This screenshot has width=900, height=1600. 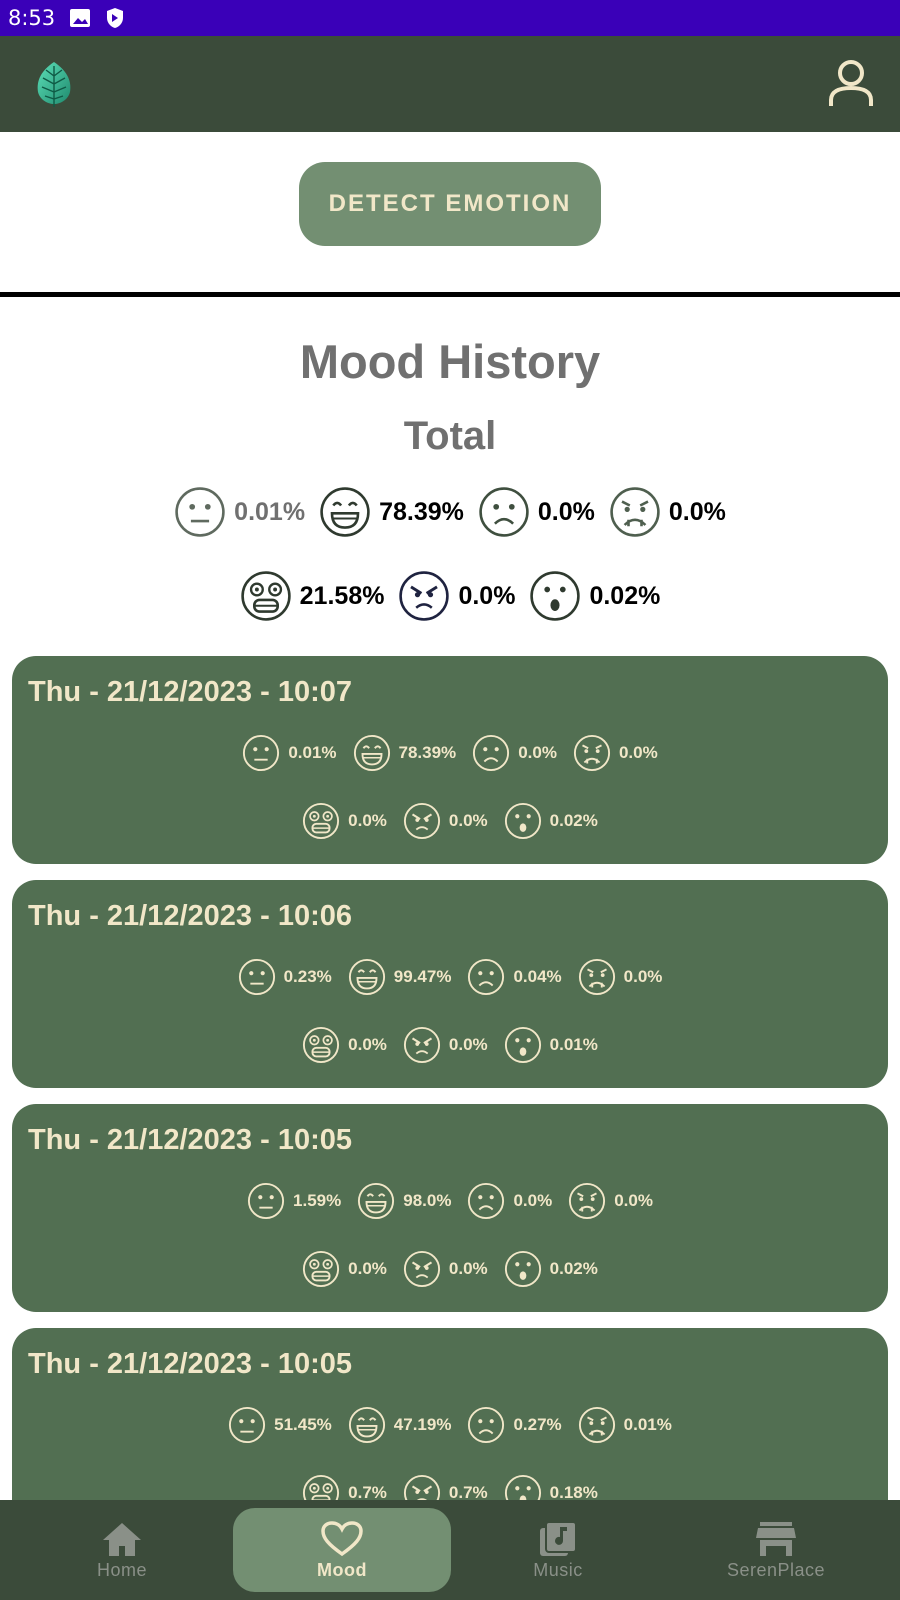 I want to click on entry-row-1: 51.45% 47.19% 0.27% 0.01%, so click(x=450, y=1425).